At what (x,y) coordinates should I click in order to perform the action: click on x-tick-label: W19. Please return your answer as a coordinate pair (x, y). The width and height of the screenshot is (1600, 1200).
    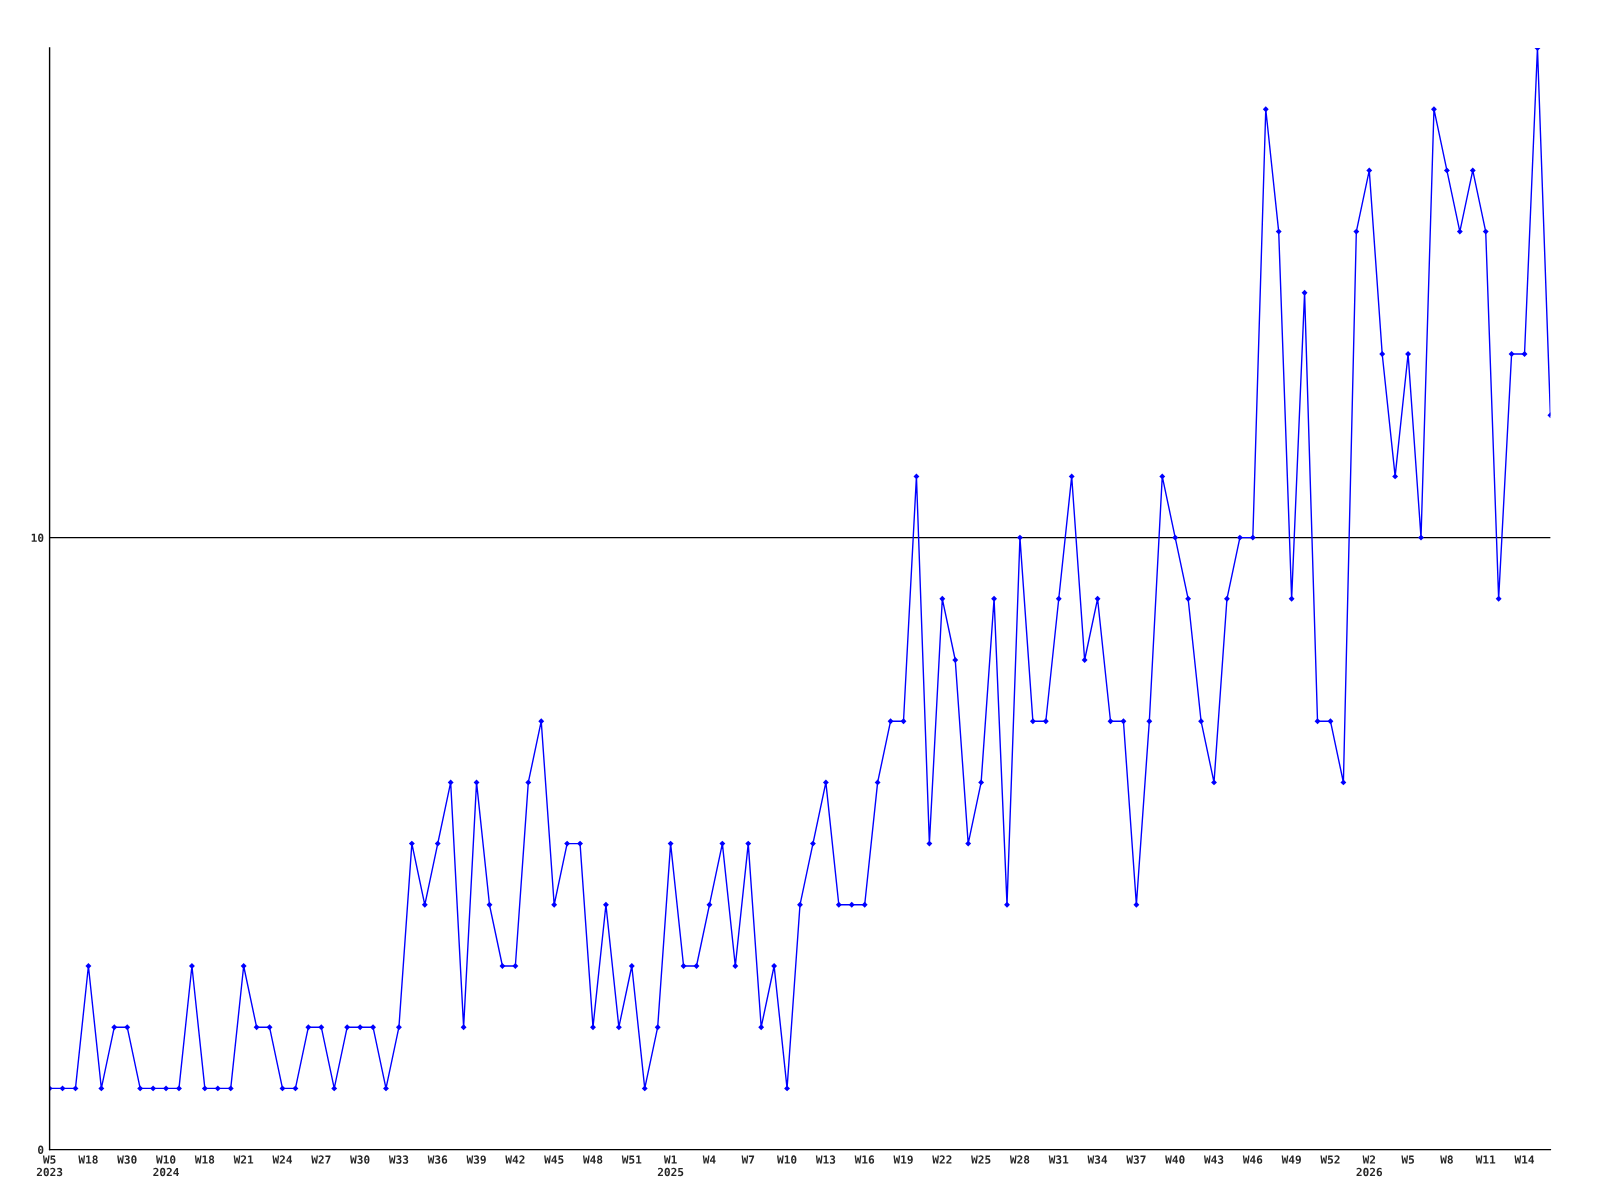
    Looking at the image, I should click on (903, 1159).